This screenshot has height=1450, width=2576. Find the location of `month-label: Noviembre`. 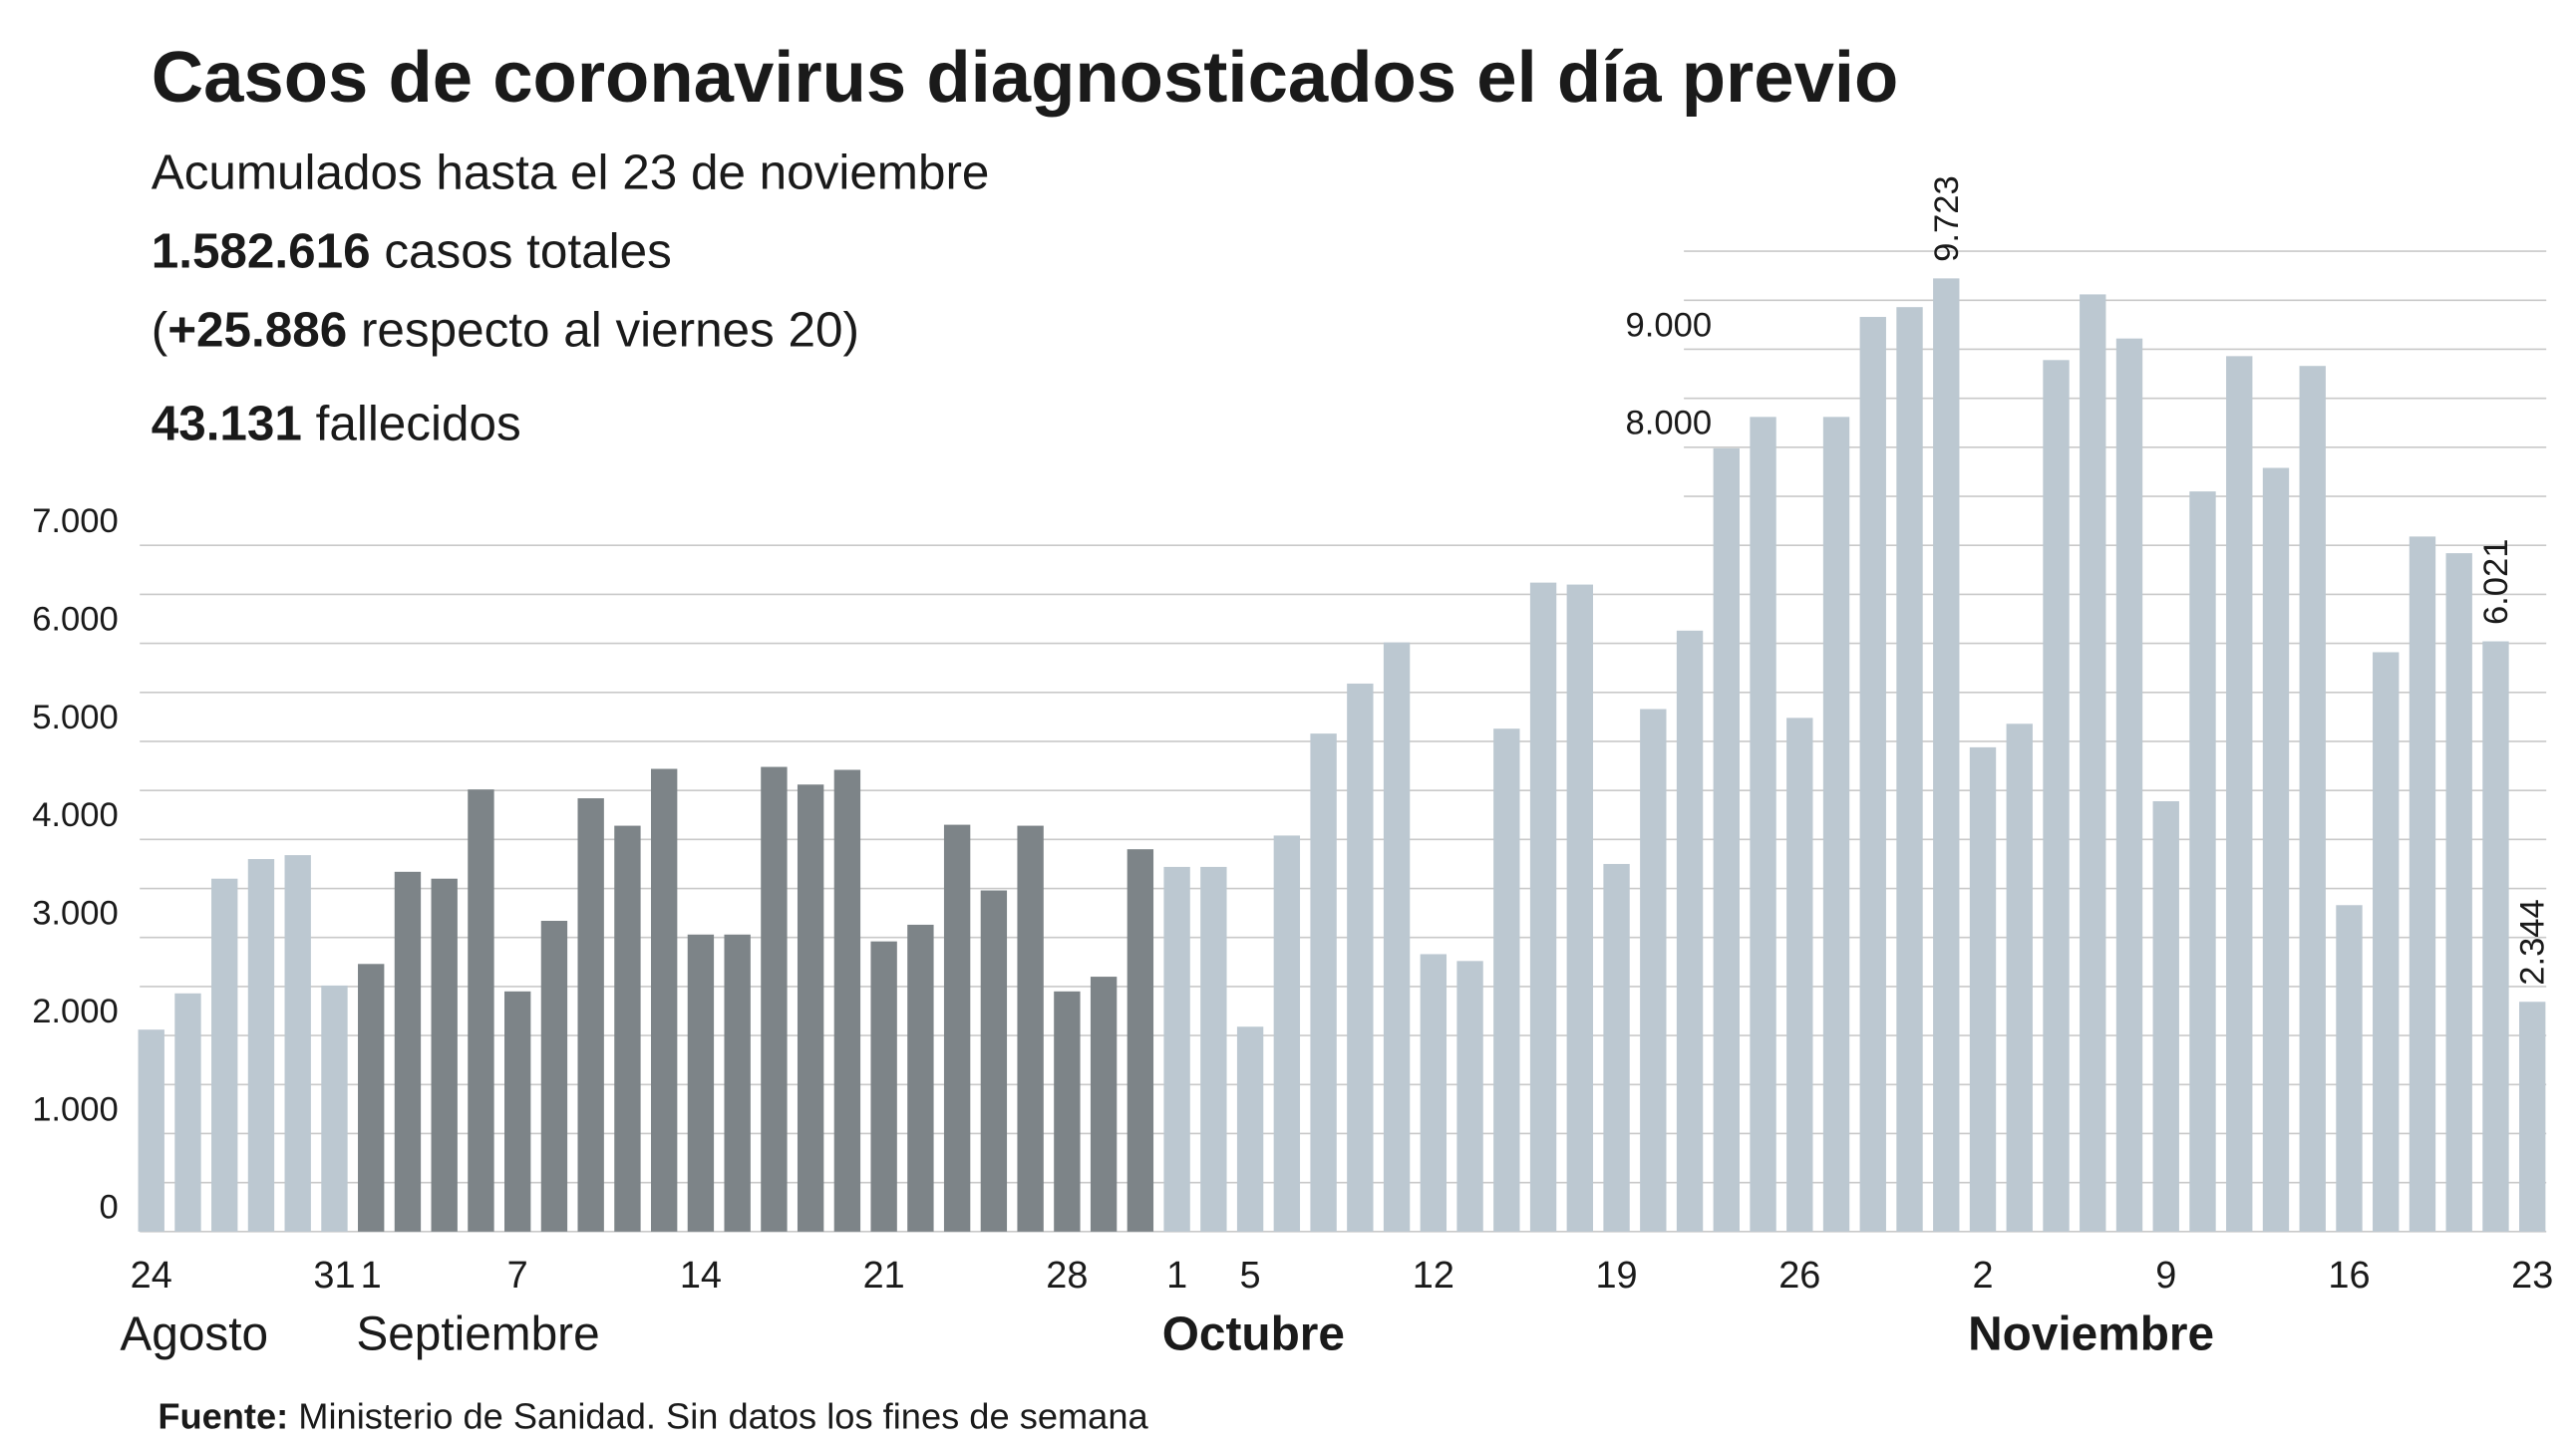

month-label: Noviembre is located at coordinates (2091, 1333).